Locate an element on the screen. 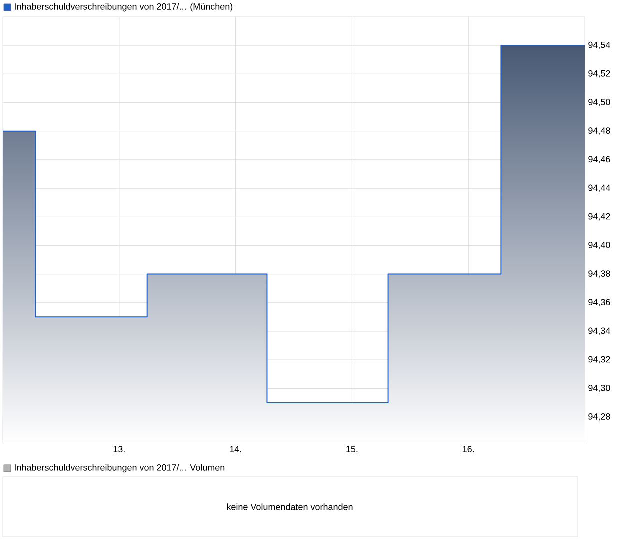 This screenshot has width=620, height=546. y-tick-label: 94,32 is located at coordinates (599, 360).